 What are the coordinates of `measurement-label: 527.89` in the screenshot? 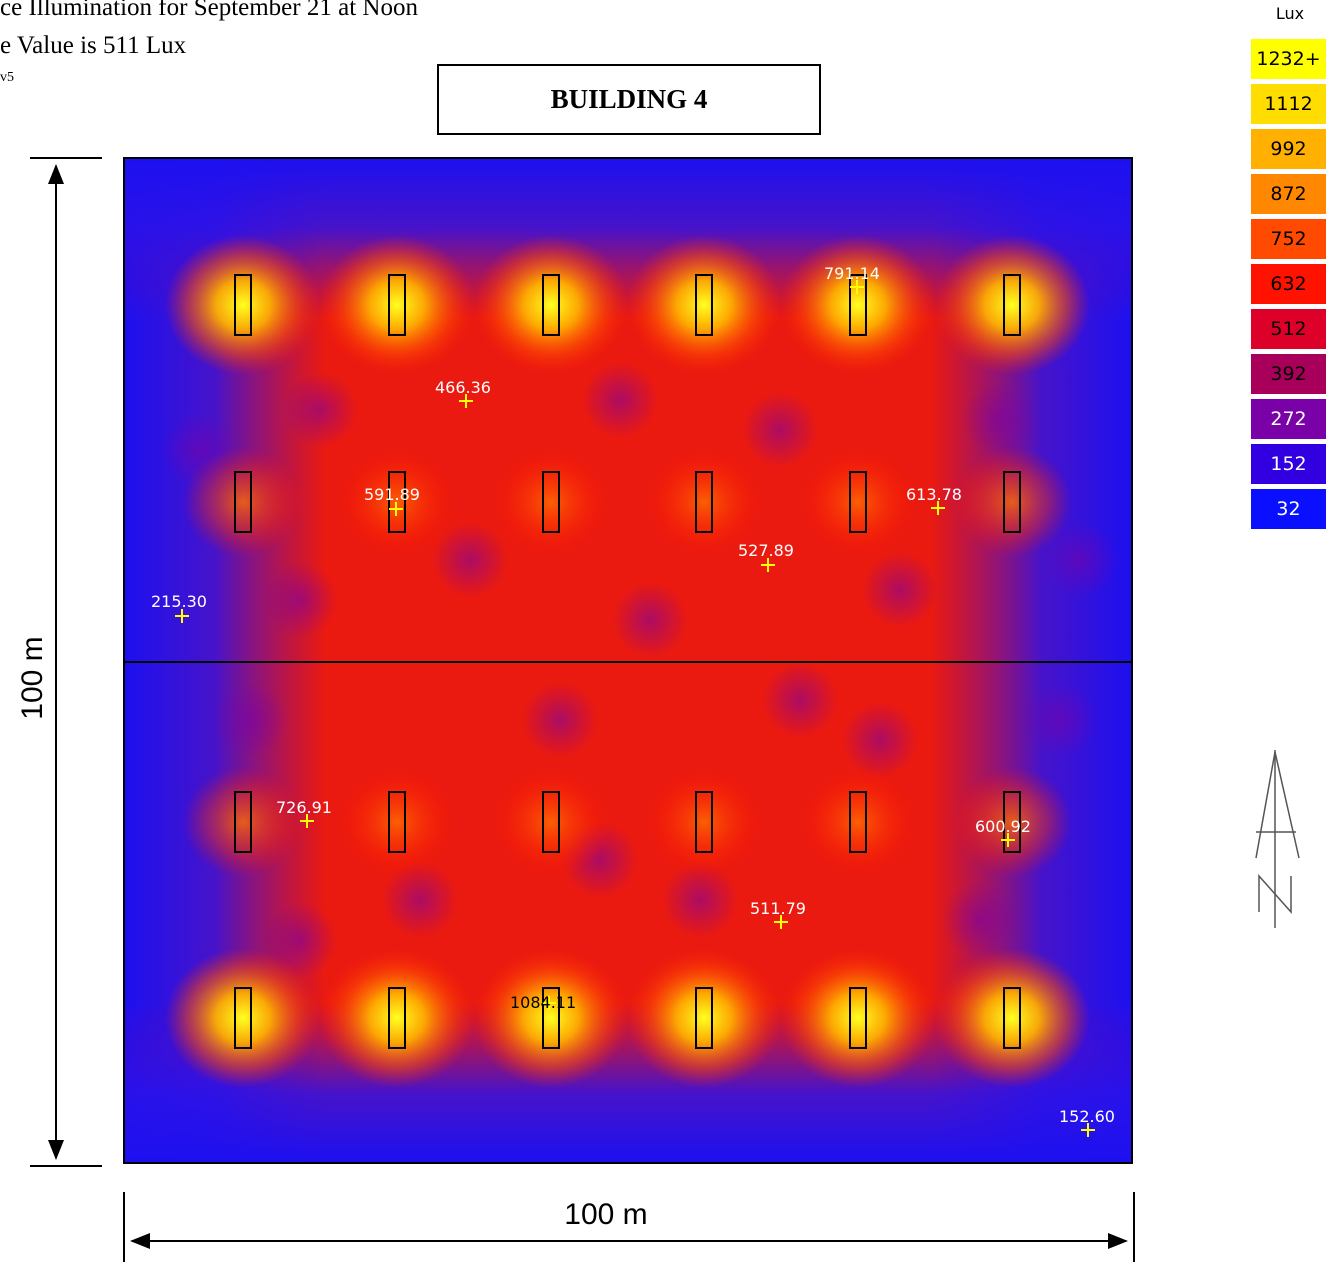 It's located at (766, 550).